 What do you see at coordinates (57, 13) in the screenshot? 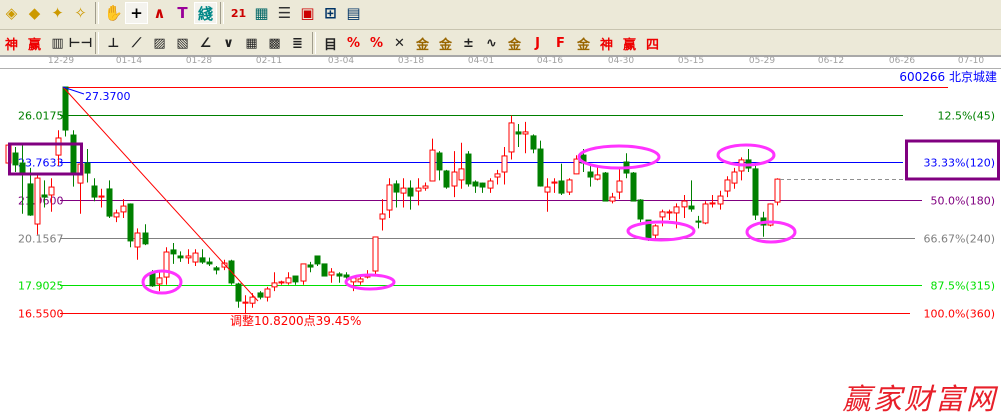
I see `diamond-cross-icon-button: ✦` at bounding box center [57, 13].